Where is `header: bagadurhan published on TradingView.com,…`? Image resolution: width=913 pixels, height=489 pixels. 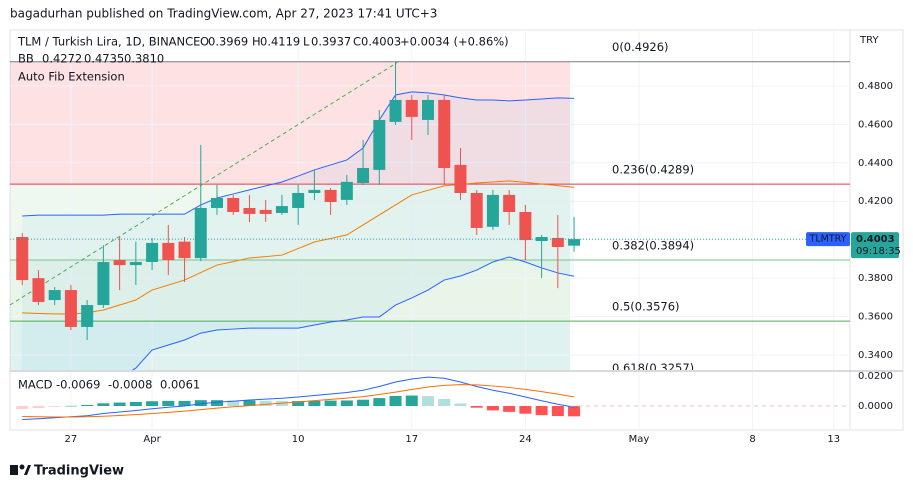
header: bagadurhan published on TradingView.com,… is located at coordinates (223, 14).